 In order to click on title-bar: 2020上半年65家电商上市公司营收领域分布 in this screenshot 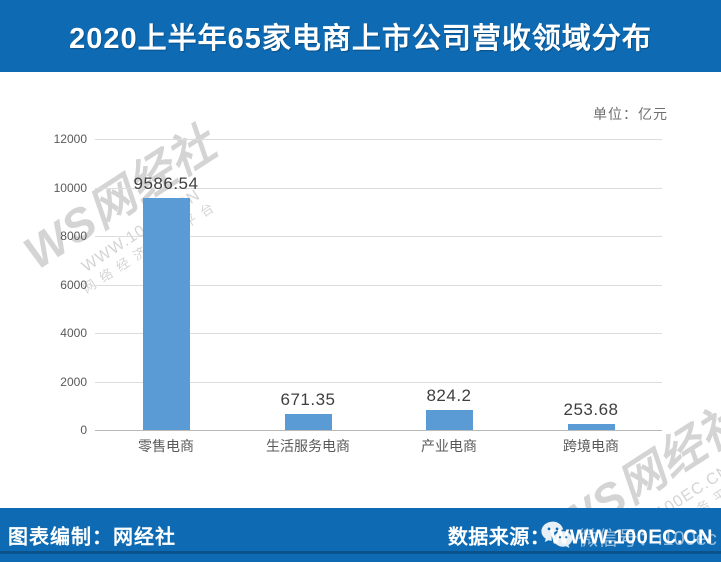, I will do `click(360, 36)`.